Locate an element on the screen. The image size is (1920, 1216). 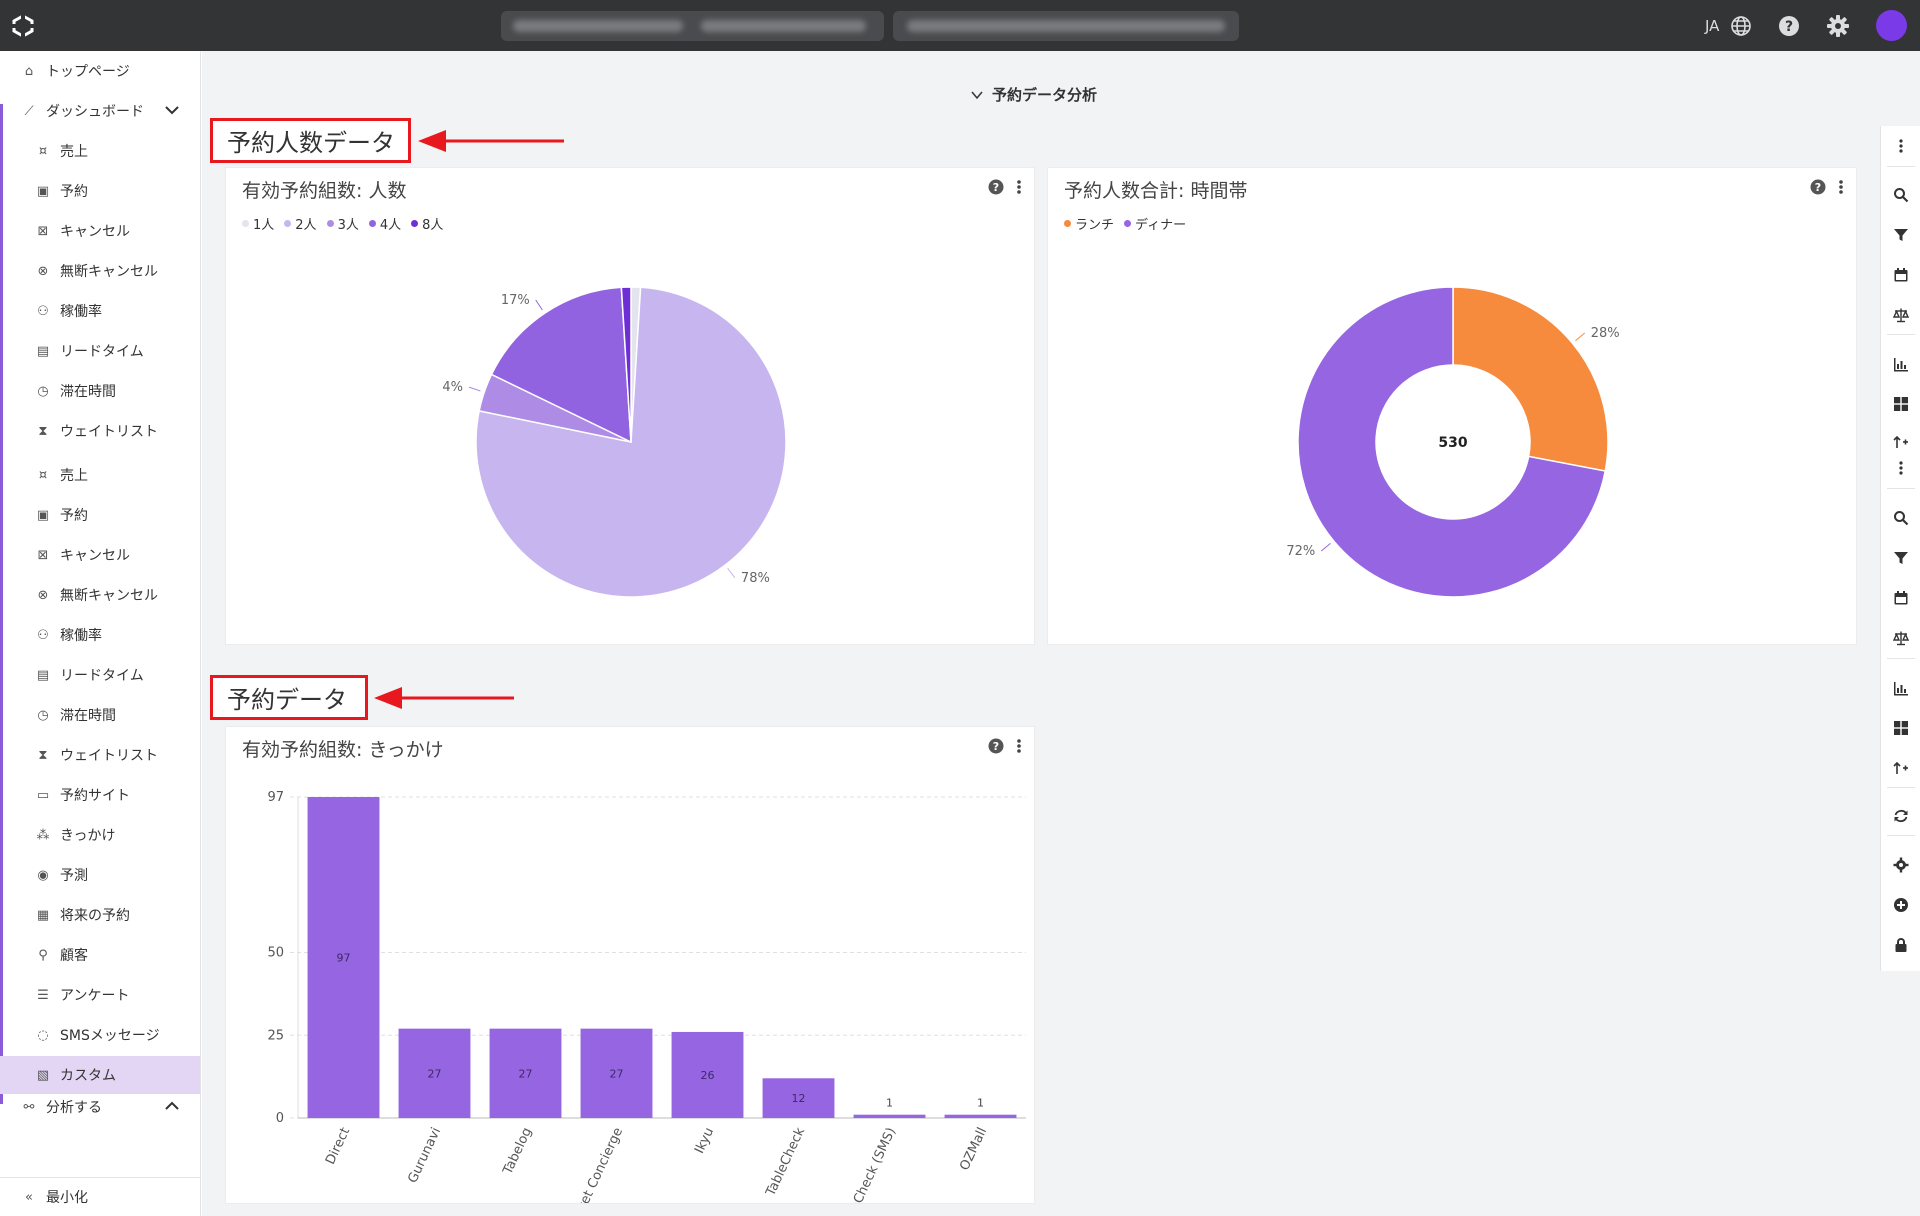
sidebar-item-17: ⧗ ウェイトリスト is located at coordinates (100, 755).